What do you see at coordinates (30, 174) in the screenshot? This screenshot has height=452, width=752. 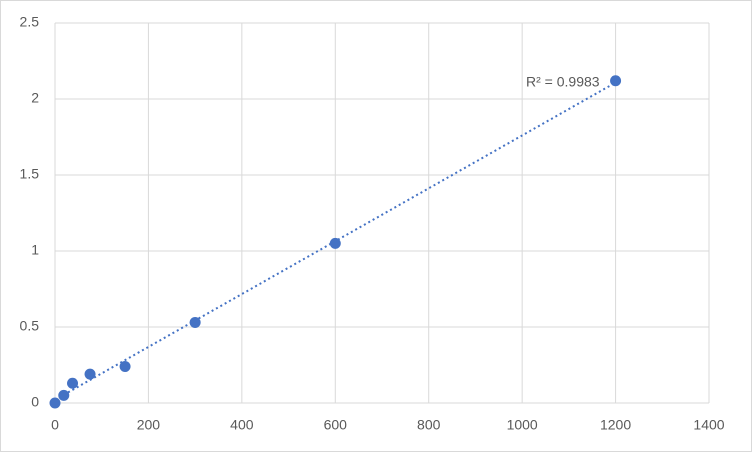 I see `y-tick-label: 1.5` at bounding box center [30, 174].